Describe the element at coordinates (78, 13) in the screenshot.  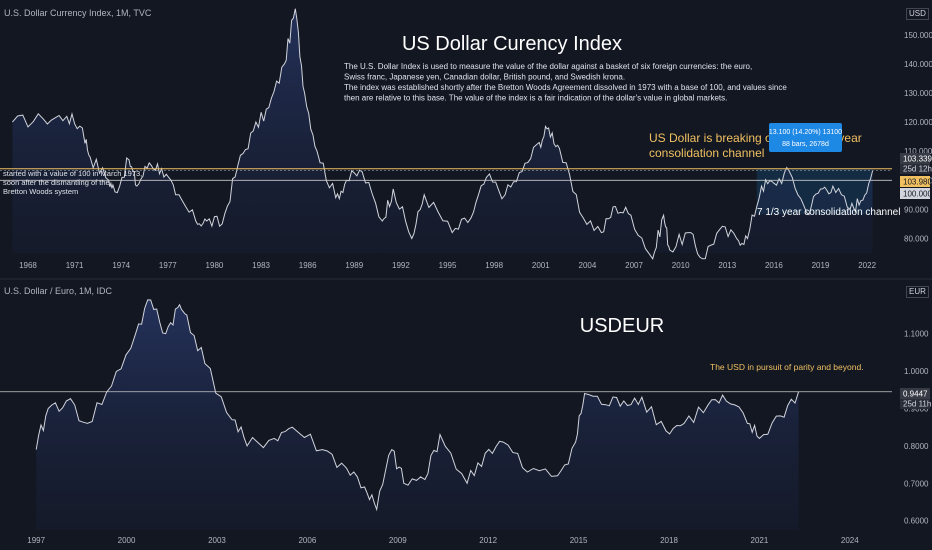
I see `top-header: U.S. Dollar Currency Index, 1M, TVC` at that location.